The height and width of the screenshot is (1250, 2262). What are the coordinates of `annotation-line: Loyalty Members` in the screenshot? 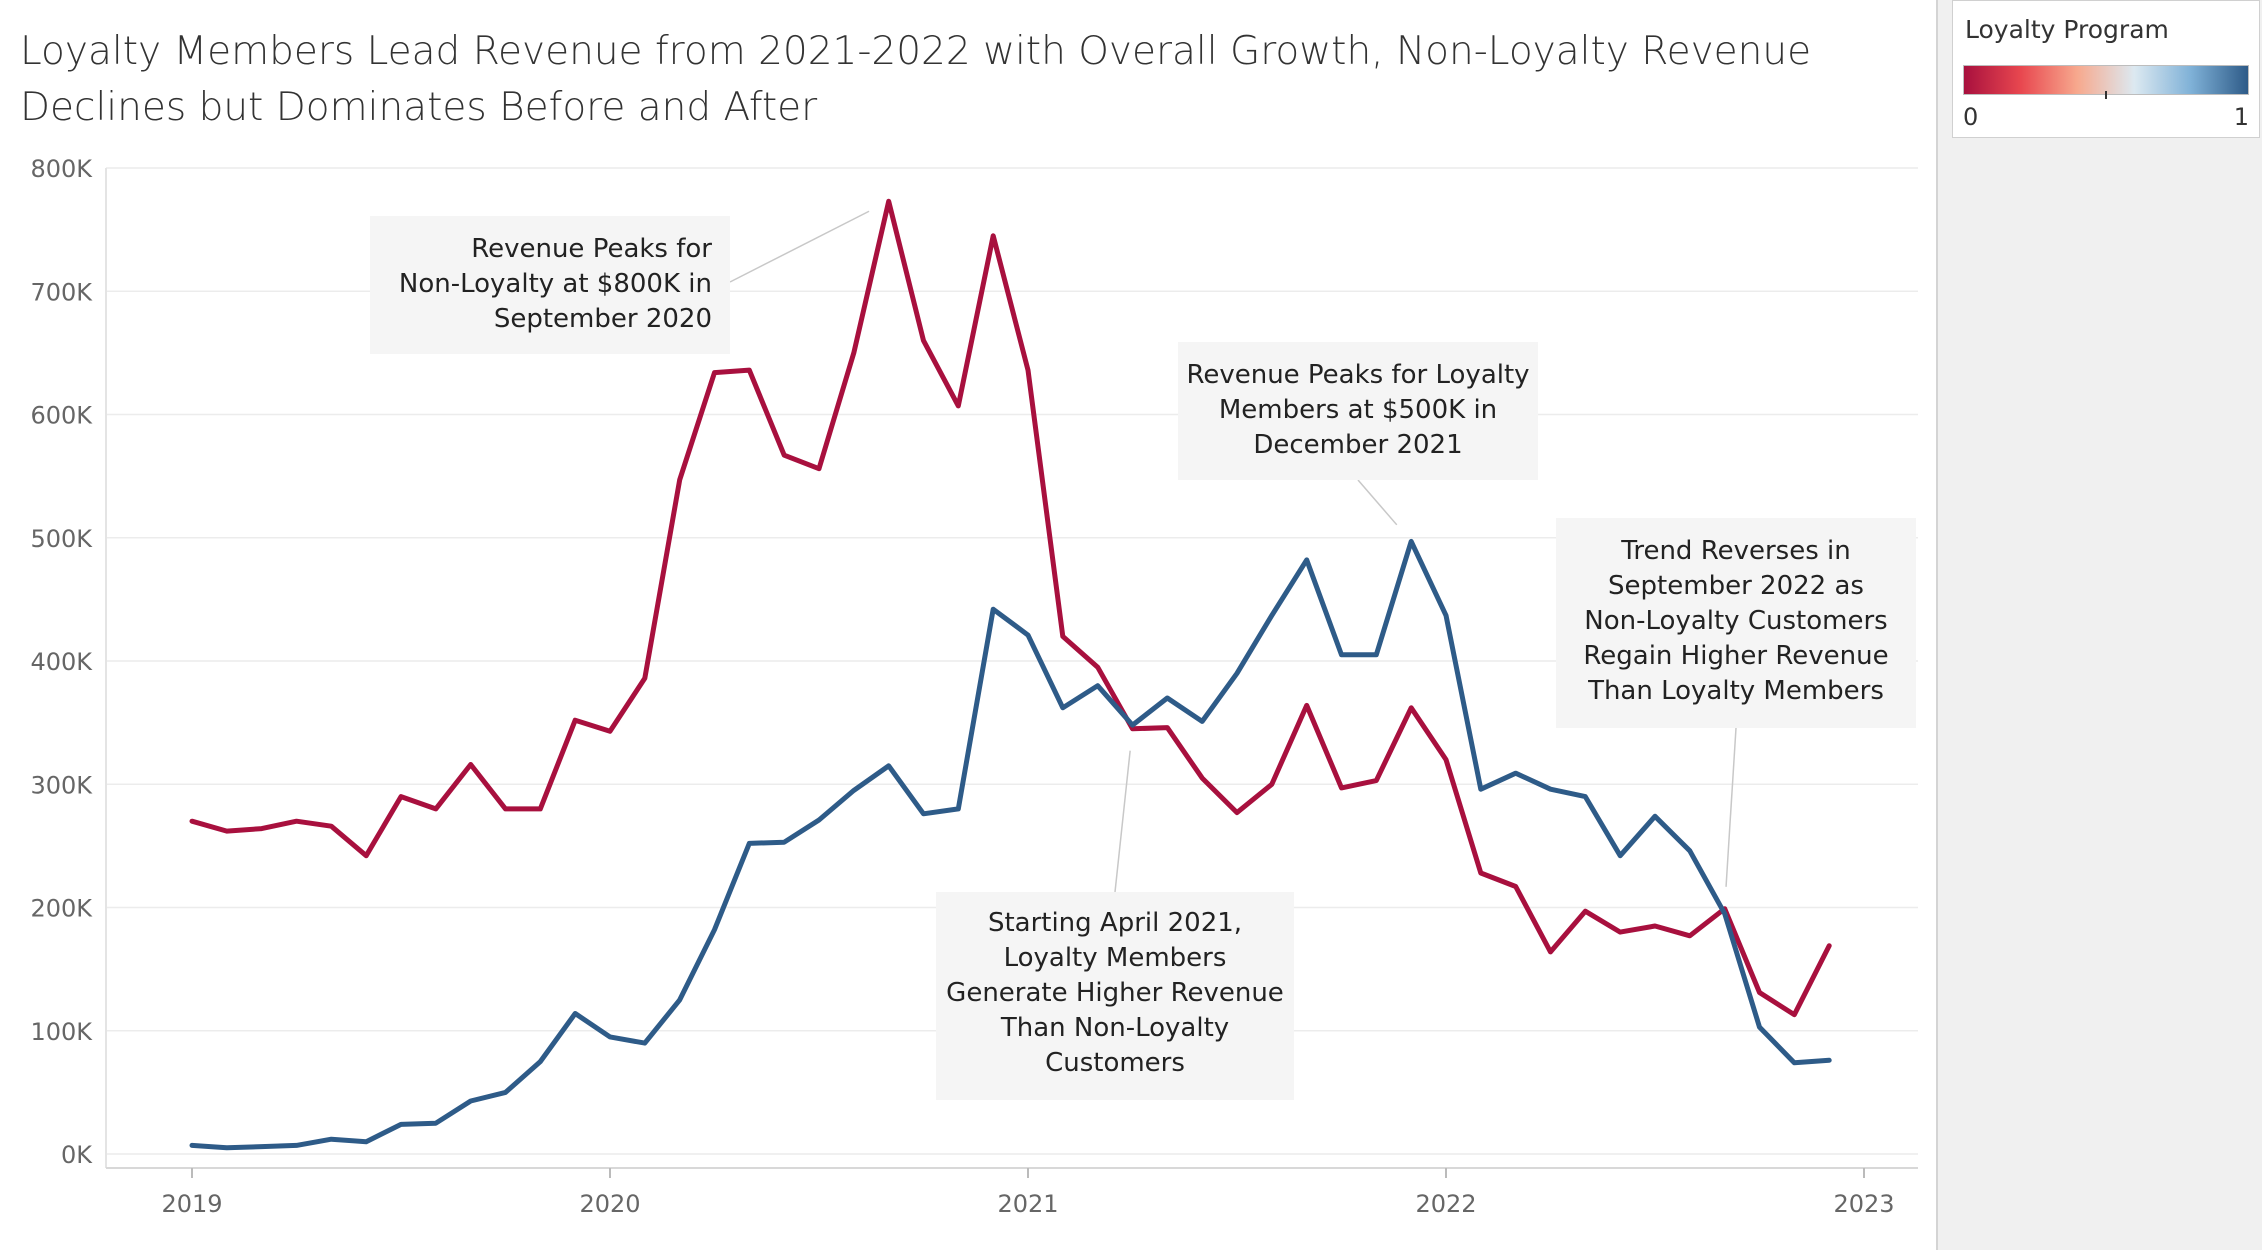 It's located at (1115, 958).